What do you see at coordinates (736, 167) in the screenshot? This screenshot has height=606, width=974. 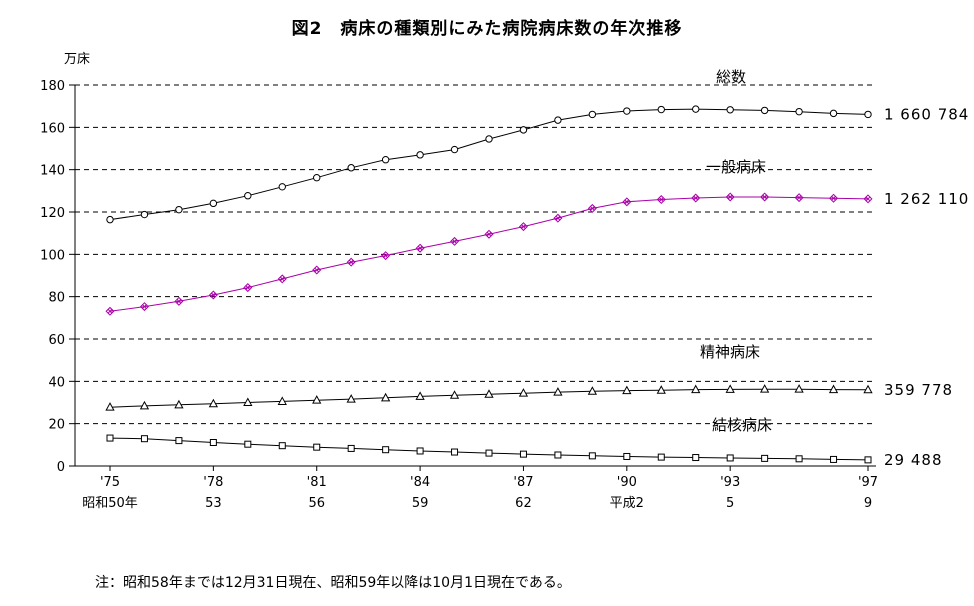 I see `series-label-1: 一般病床` at bounding box center [736, 167].